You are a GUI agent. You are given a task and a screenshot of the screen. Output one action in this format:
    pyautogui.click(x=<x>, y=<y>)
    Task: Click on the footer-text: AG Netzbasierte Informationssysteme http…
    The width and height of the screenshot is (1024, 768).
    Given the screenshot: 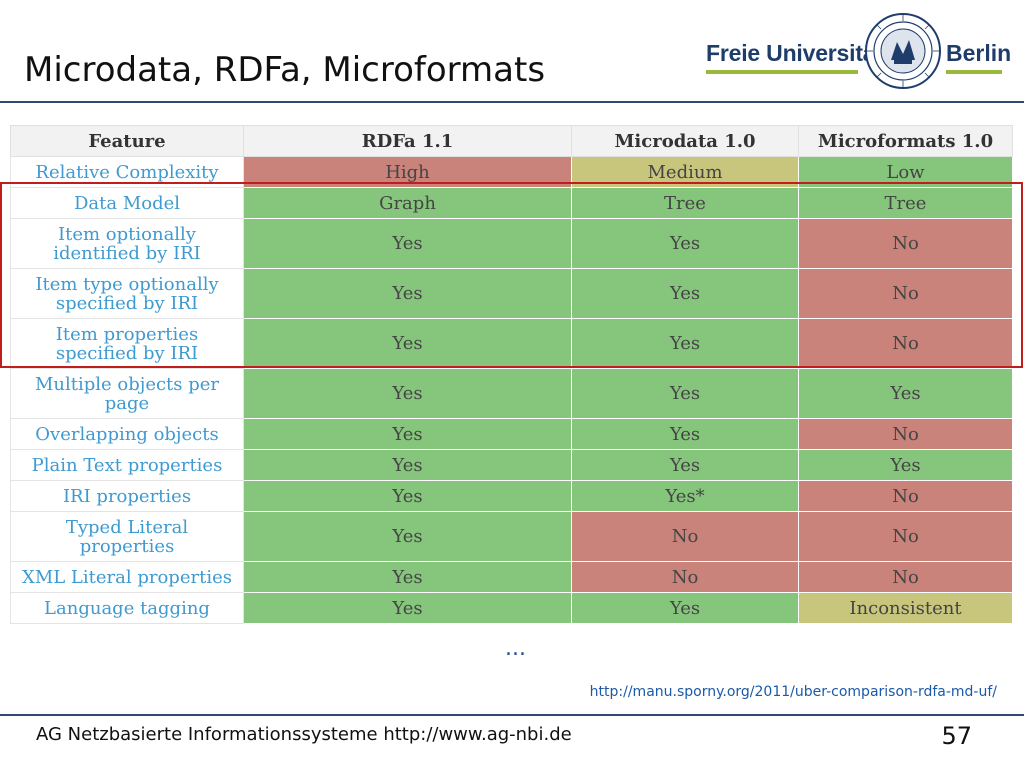 What is the action you would take?
    pyautogui.click(x=304, y=734)
    